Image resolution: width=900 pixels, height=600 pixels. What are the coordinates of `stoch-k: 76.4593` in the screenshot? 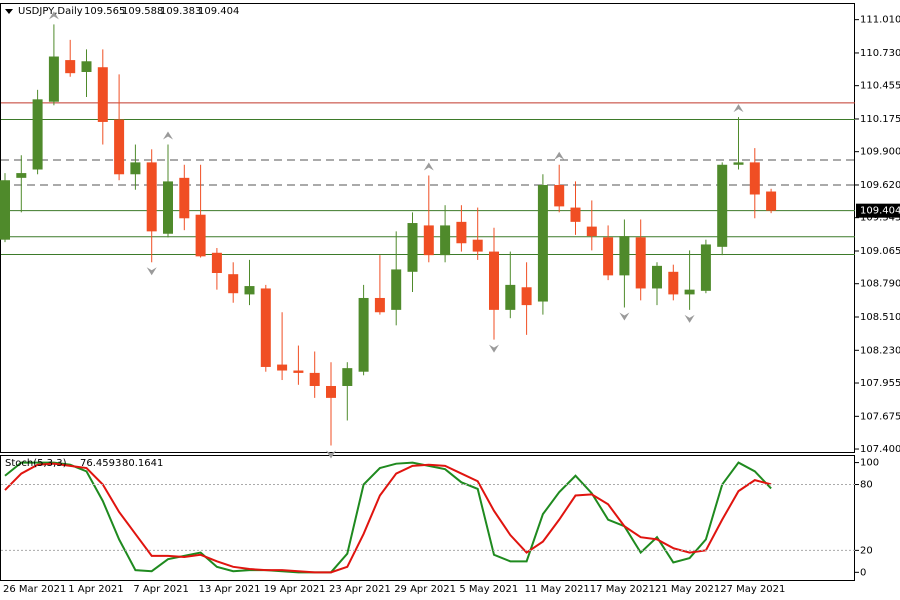 It's located at (100, 463).